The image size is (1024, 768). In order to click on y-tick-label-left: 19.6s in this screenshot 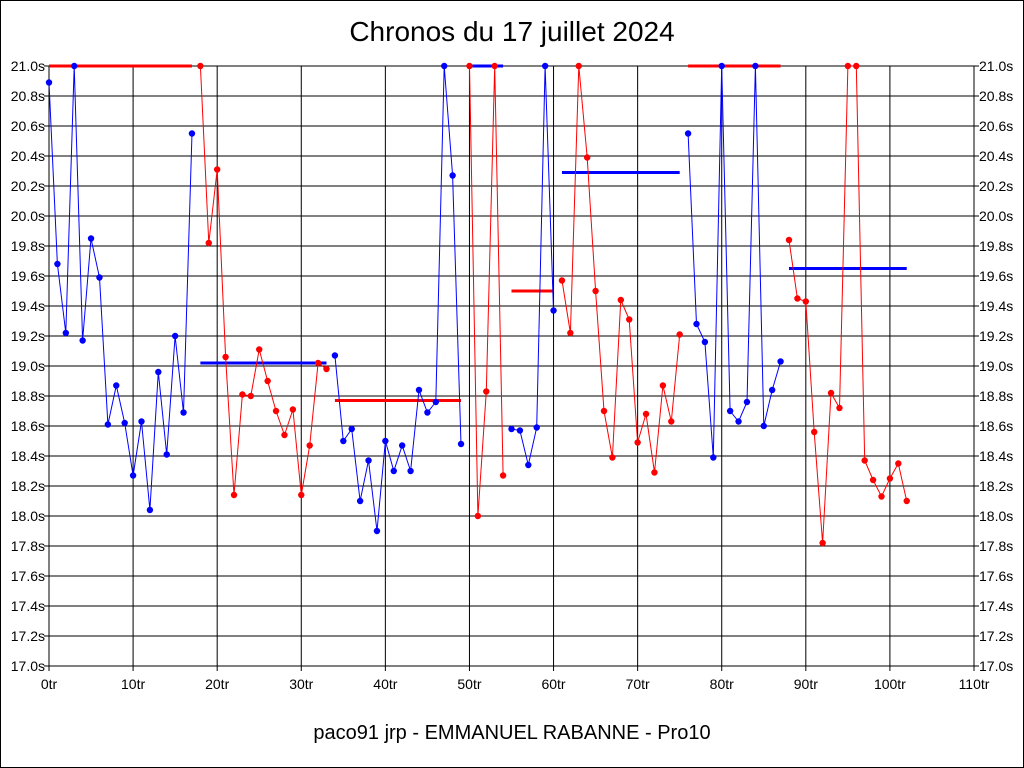, I will do `click(28, 276)`.